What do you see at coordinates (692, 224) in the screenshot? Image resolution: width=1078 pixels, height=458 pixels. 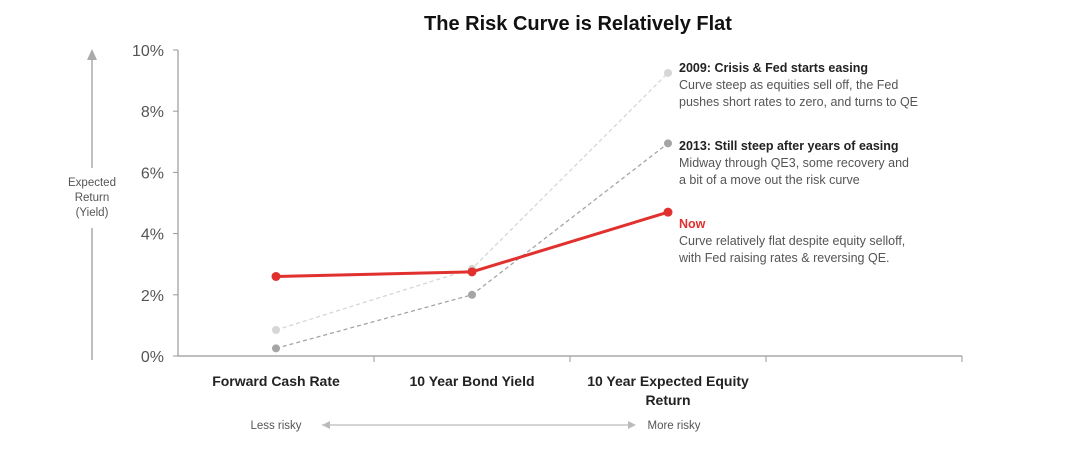 I see `annotation-title: Now` at bounding box center [692, 224].